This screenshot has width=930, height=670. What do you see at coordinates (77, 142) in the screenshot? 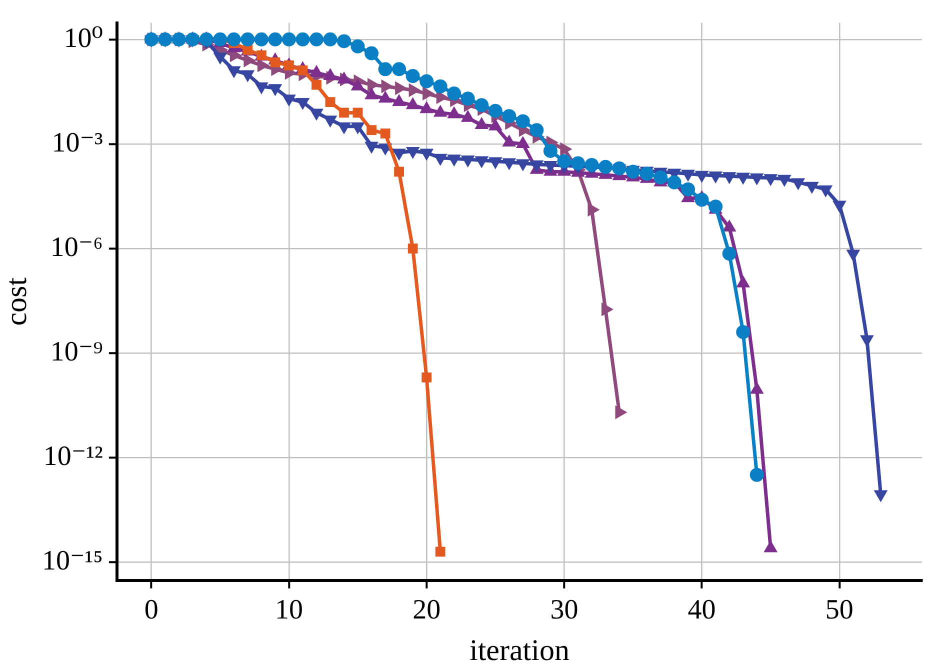
I see `y-tick-label: 10⁻³` at bounding box center [77, 142].